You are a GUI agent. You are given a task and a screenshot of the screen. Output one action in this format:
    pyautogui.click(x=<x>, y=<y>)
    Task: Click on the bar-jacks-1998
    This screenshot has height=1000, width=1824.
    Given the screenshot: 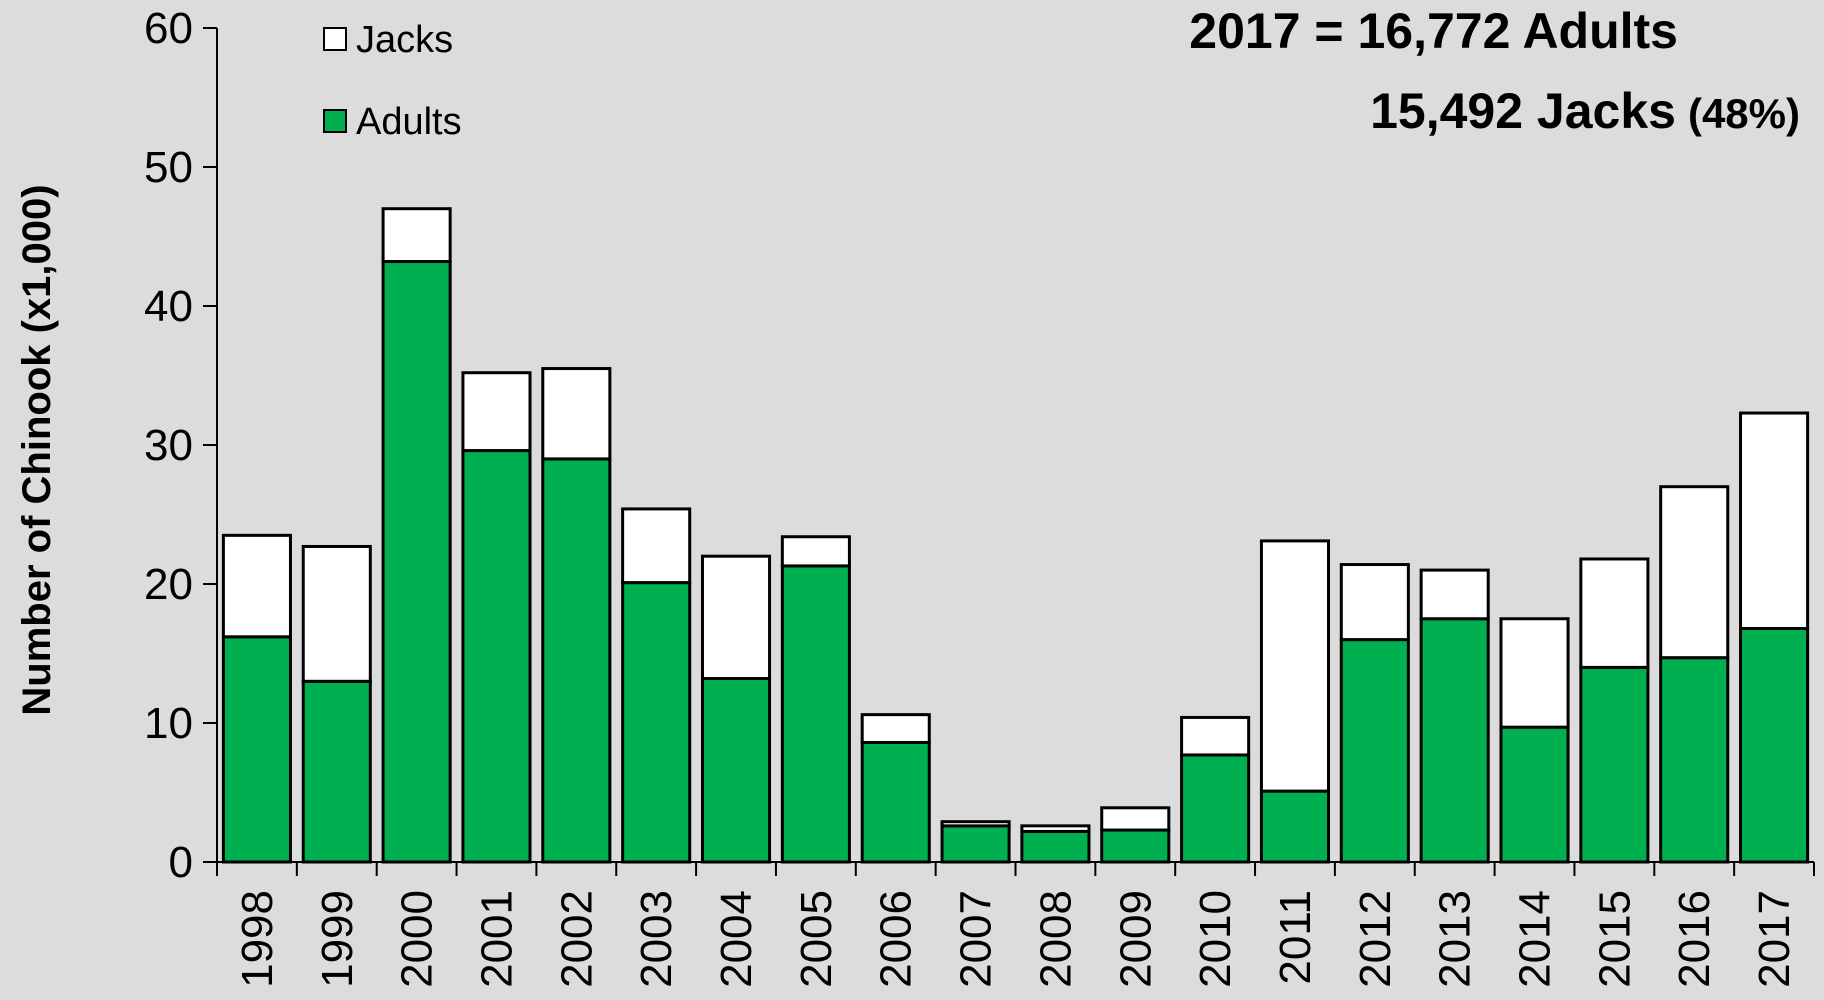 What is the action you would take?
    pyautogui.click(x=256, y=586)
    